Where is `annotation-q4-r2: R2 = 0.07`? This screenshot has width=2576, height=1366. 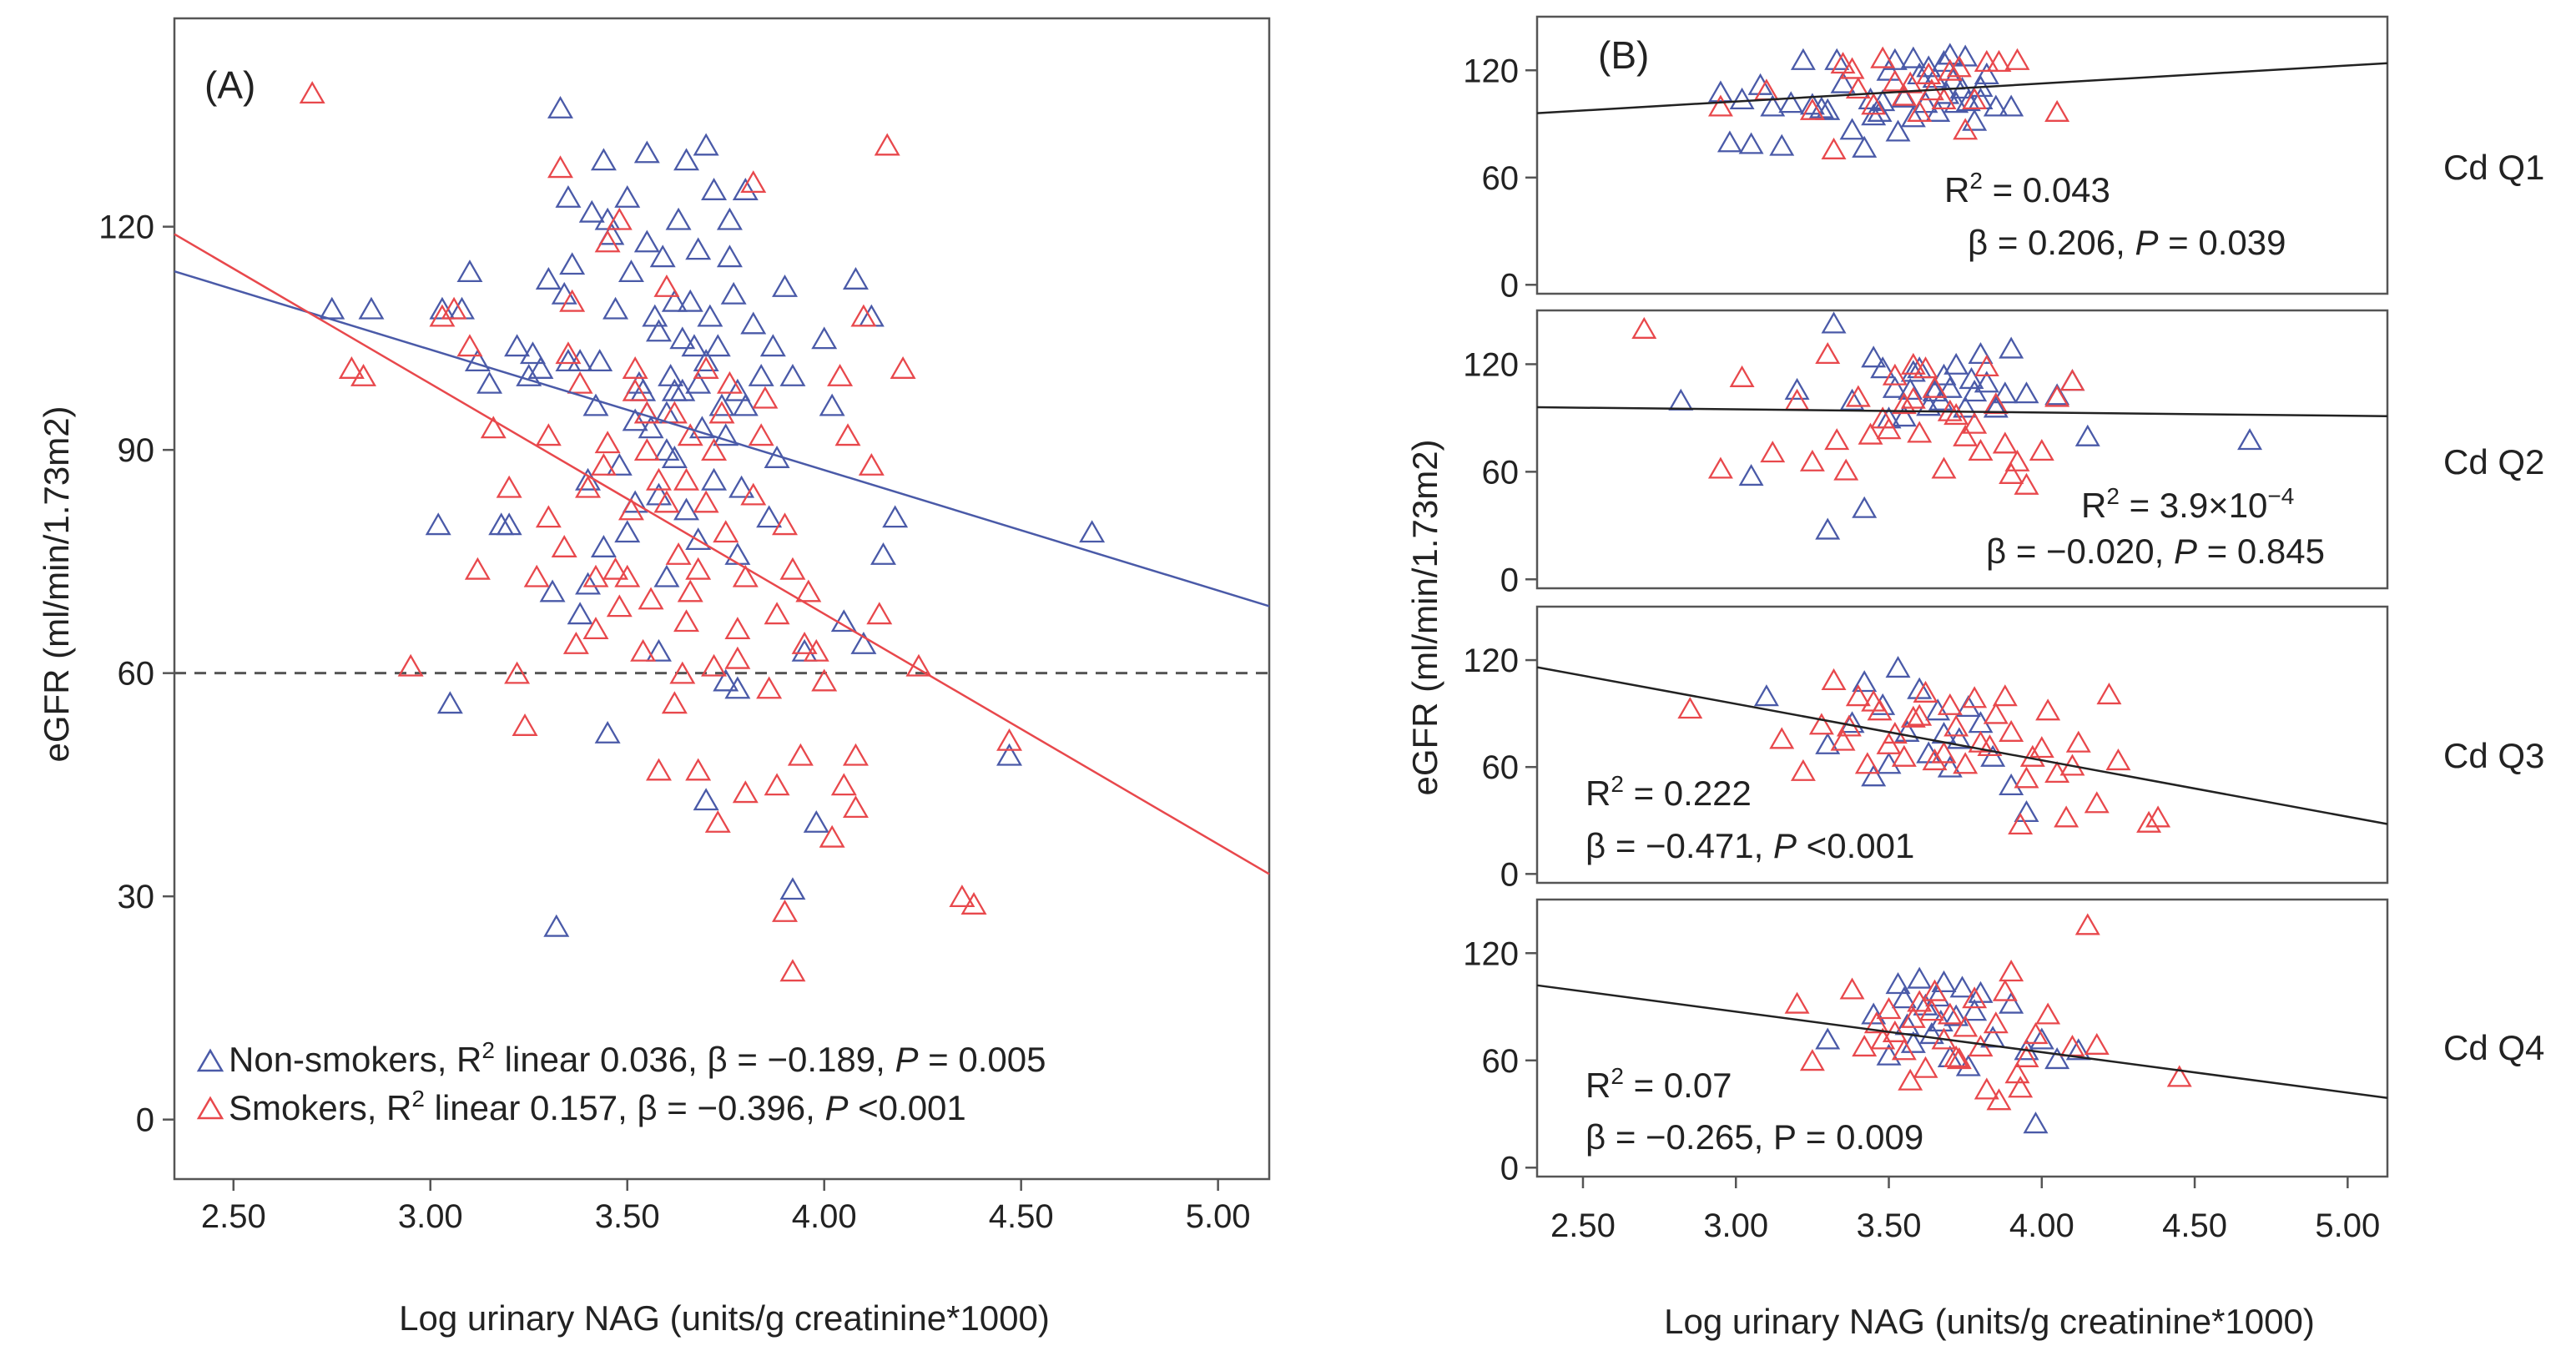
annotation-q4-r2: R2 = 0.07 is located at coordinates (1658, 1084).